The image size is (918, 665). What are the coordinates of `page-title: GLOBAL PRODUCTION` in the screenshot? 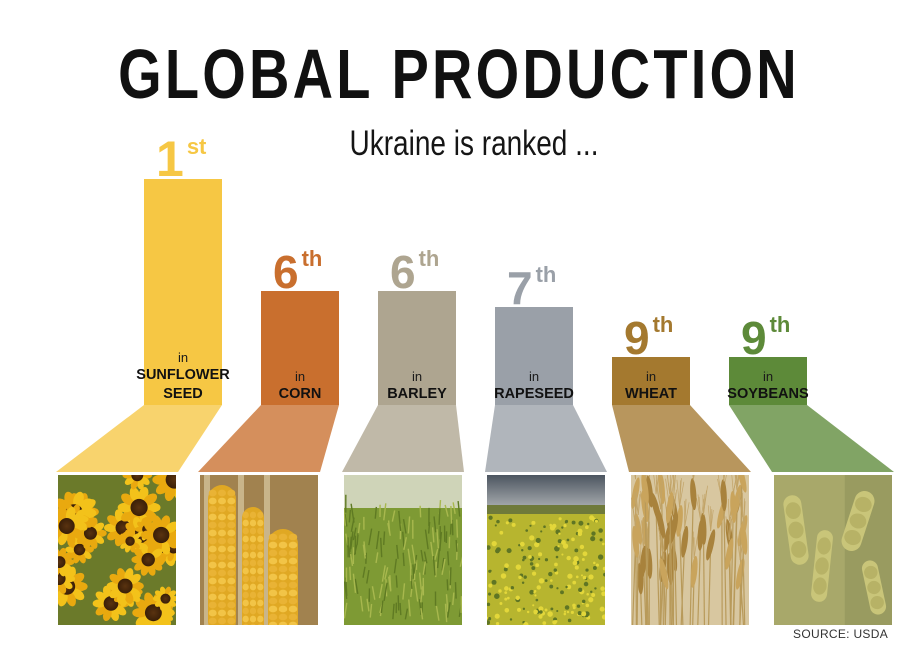 It's located at (459, 74).